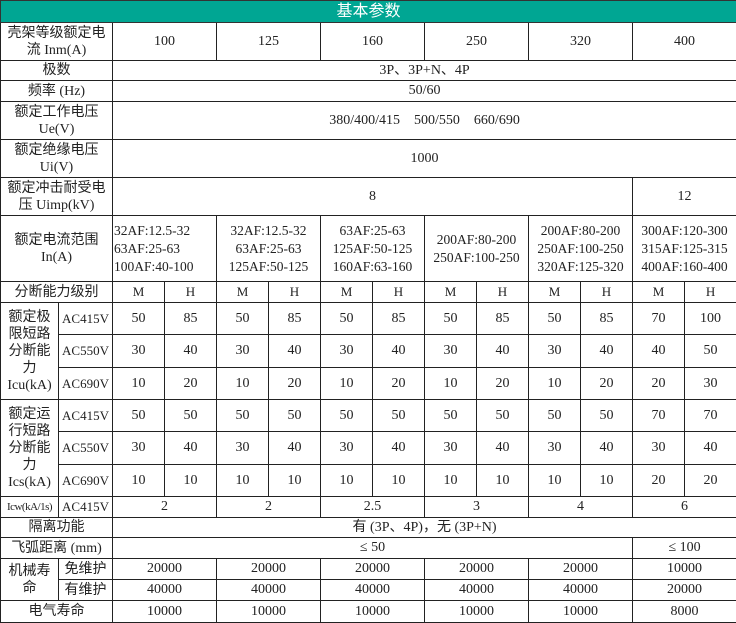  I want to click on row-label: 分断能力级别, so click(57, 292).